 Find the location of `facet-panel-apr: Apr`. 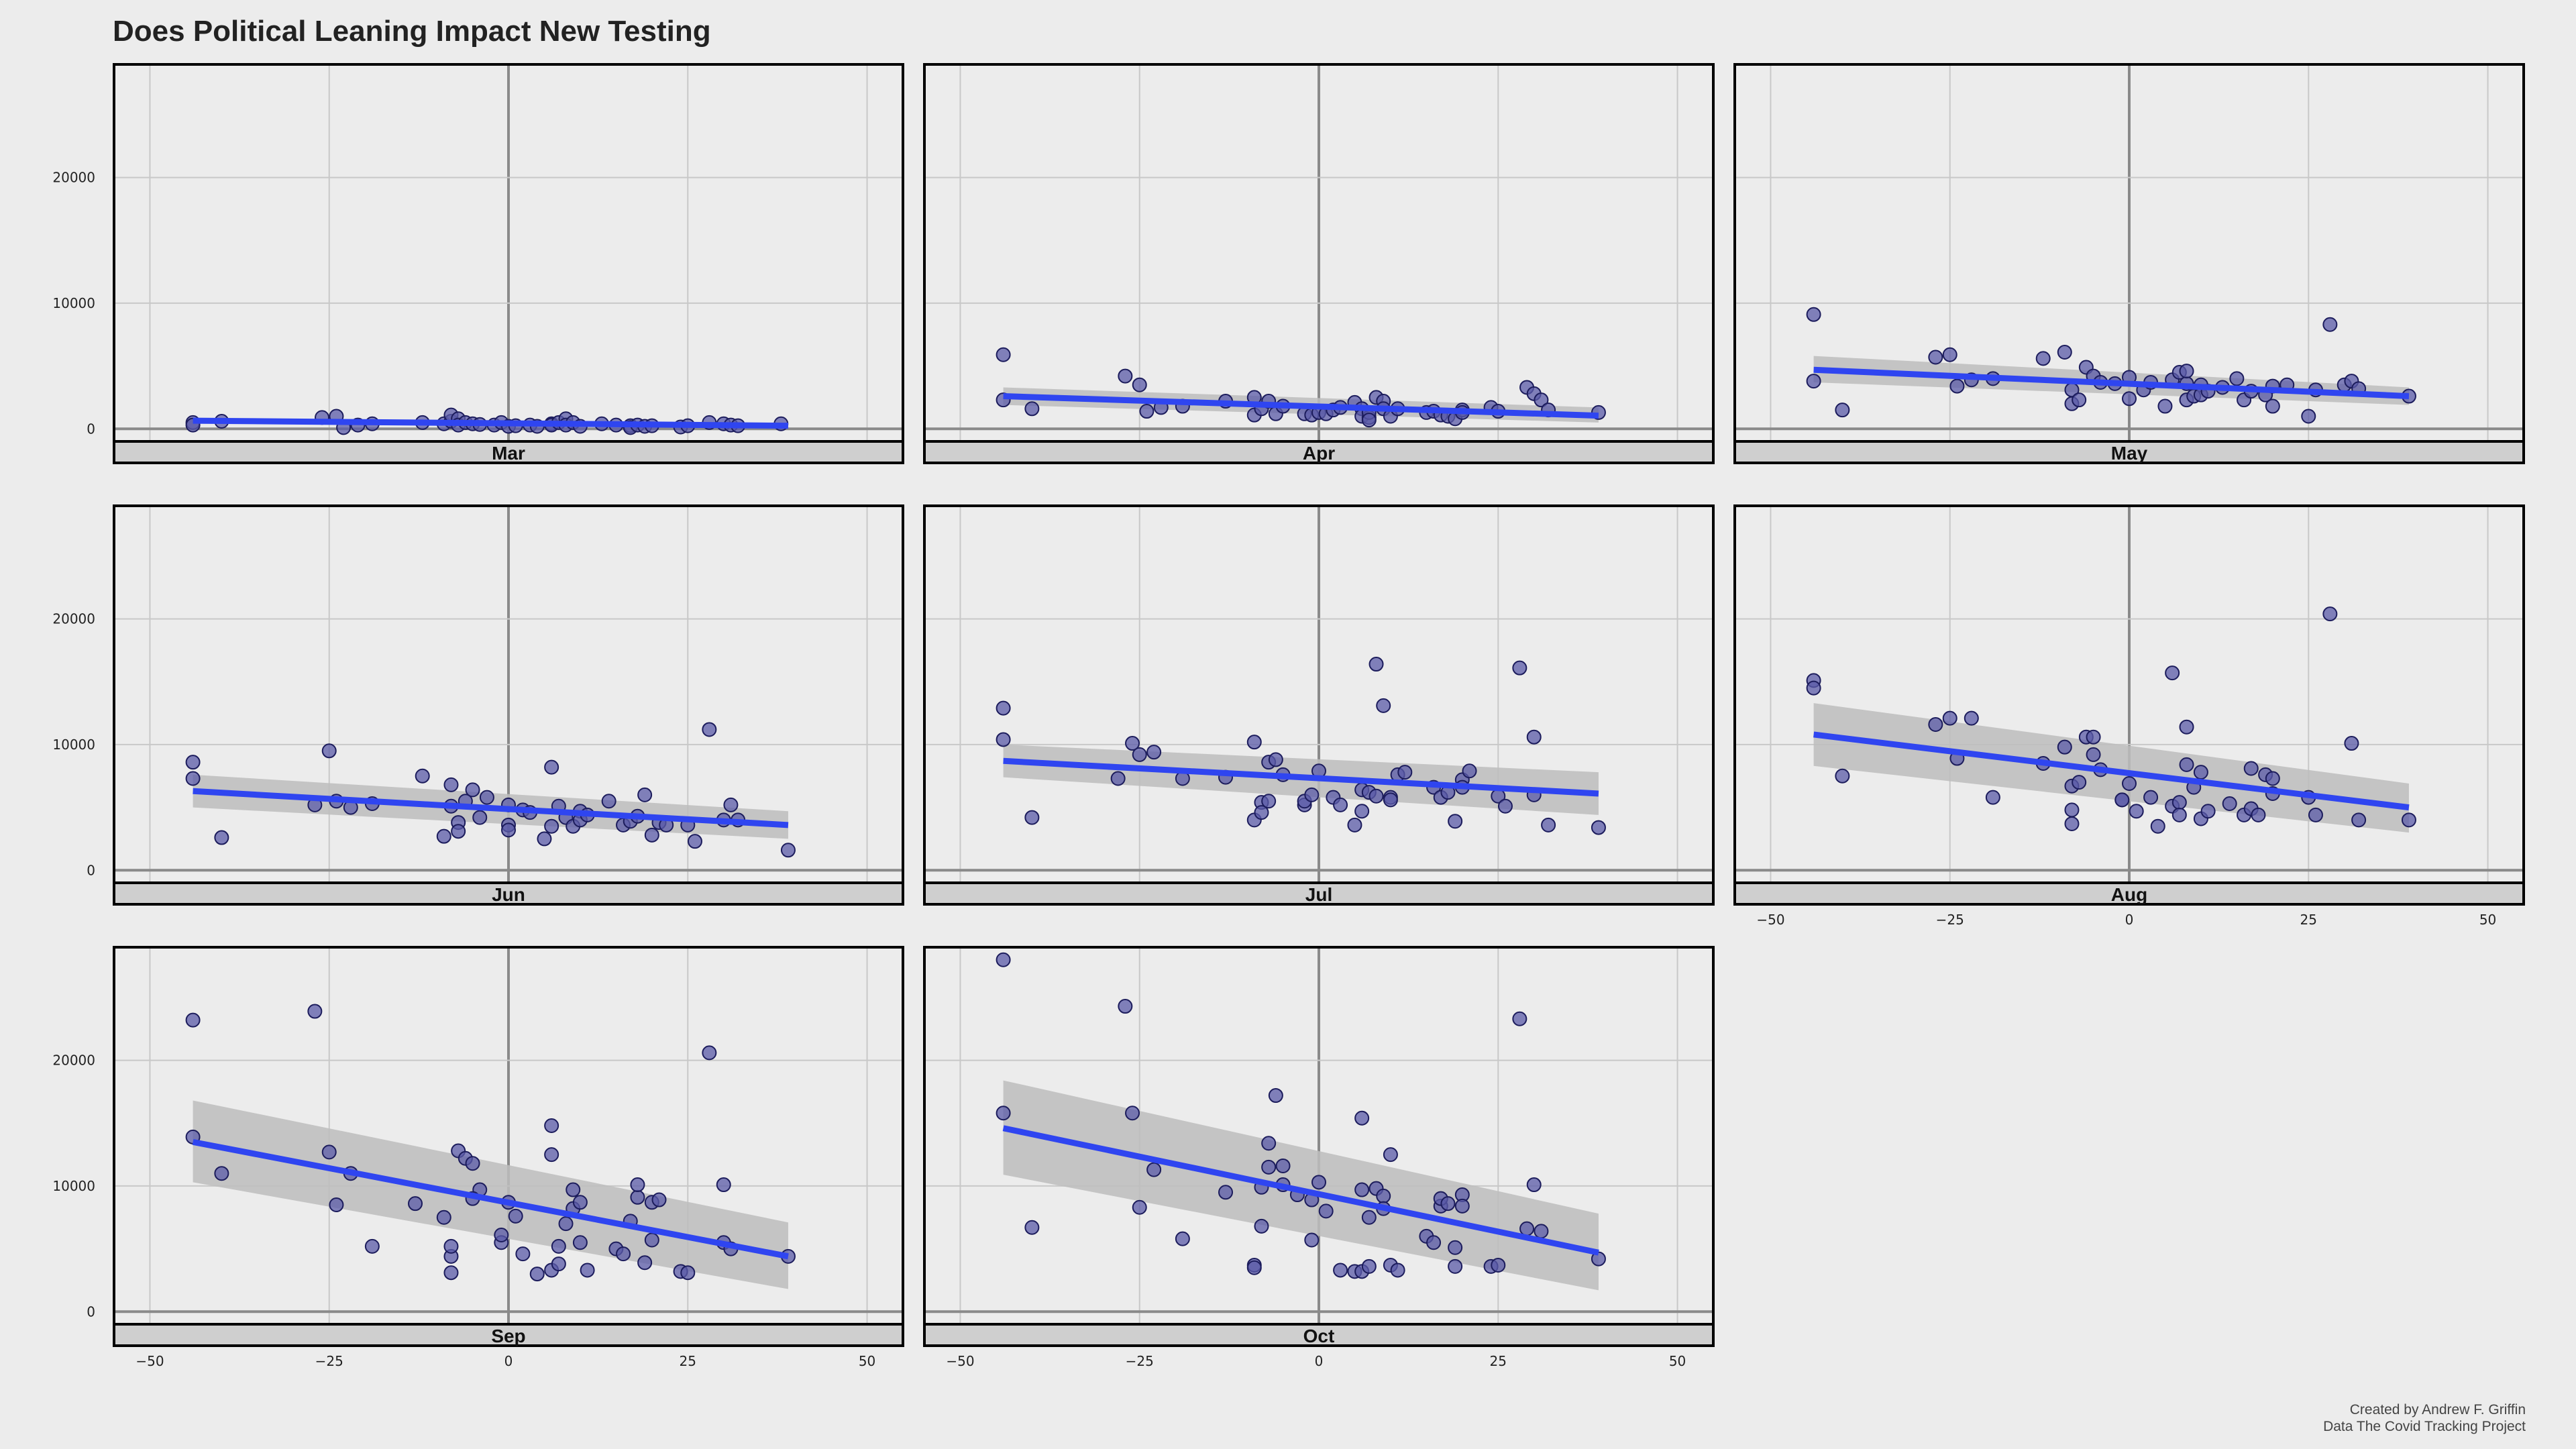

facet-panel-apr: Apr is located at coordinates (1319, 263).